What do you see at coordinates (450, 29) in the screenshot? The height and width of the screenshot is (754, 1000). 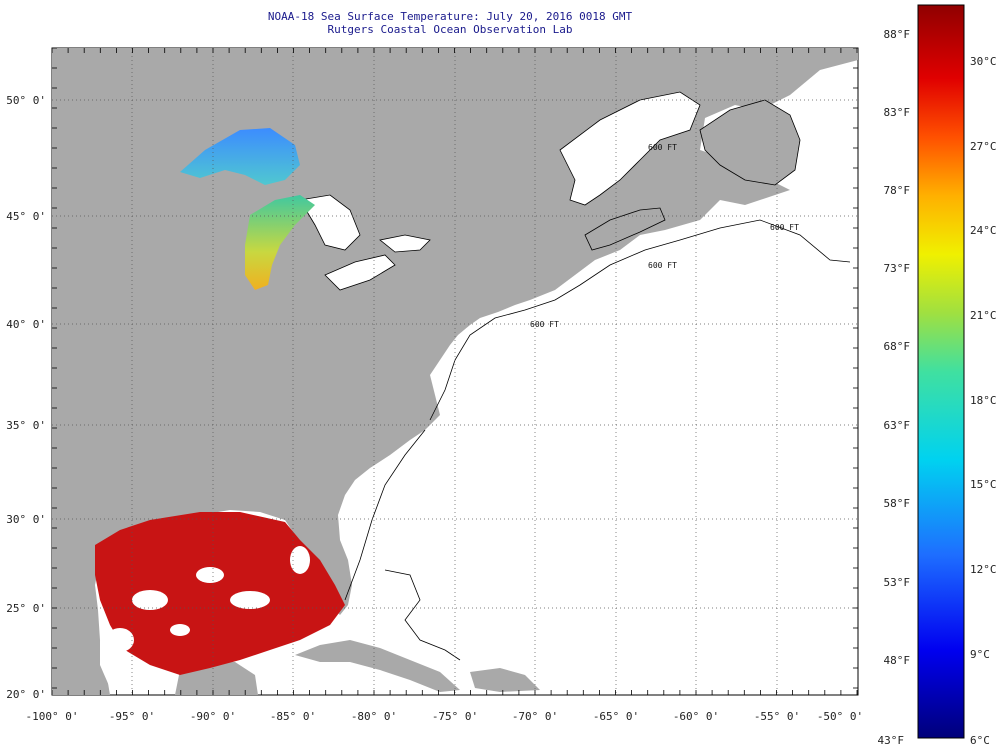 I see `chart-subtitle: Rutgers Coastal Ocean Observation Lab` at bounding box center [450, 29].